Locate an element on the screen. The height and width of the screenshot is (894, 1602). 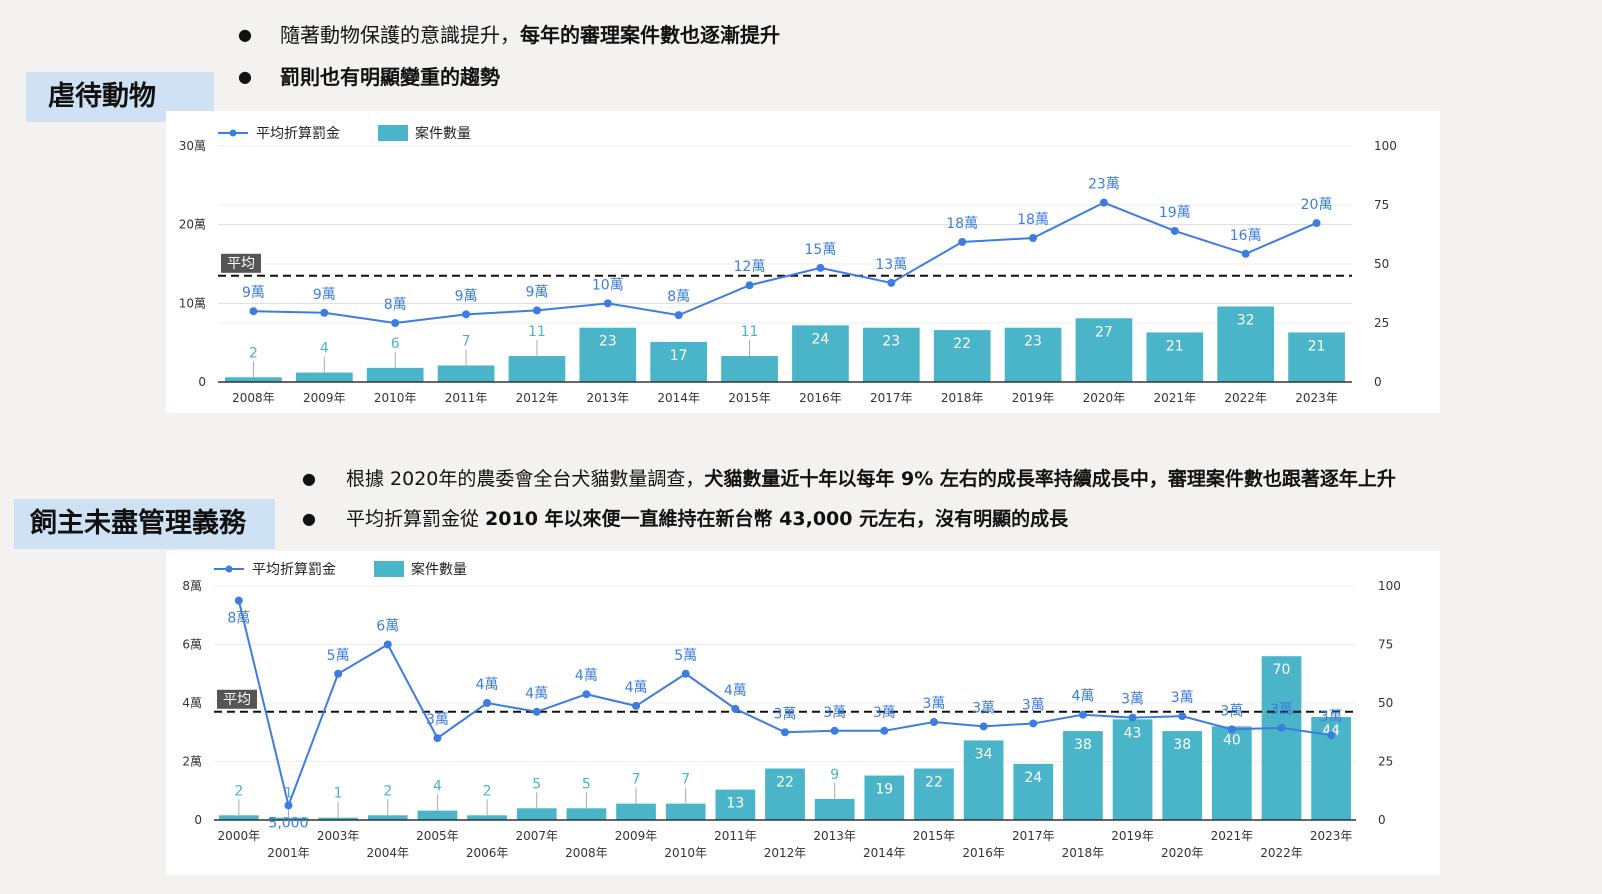
x-tick-label: 2008年 is located at coordinates (586, 853).